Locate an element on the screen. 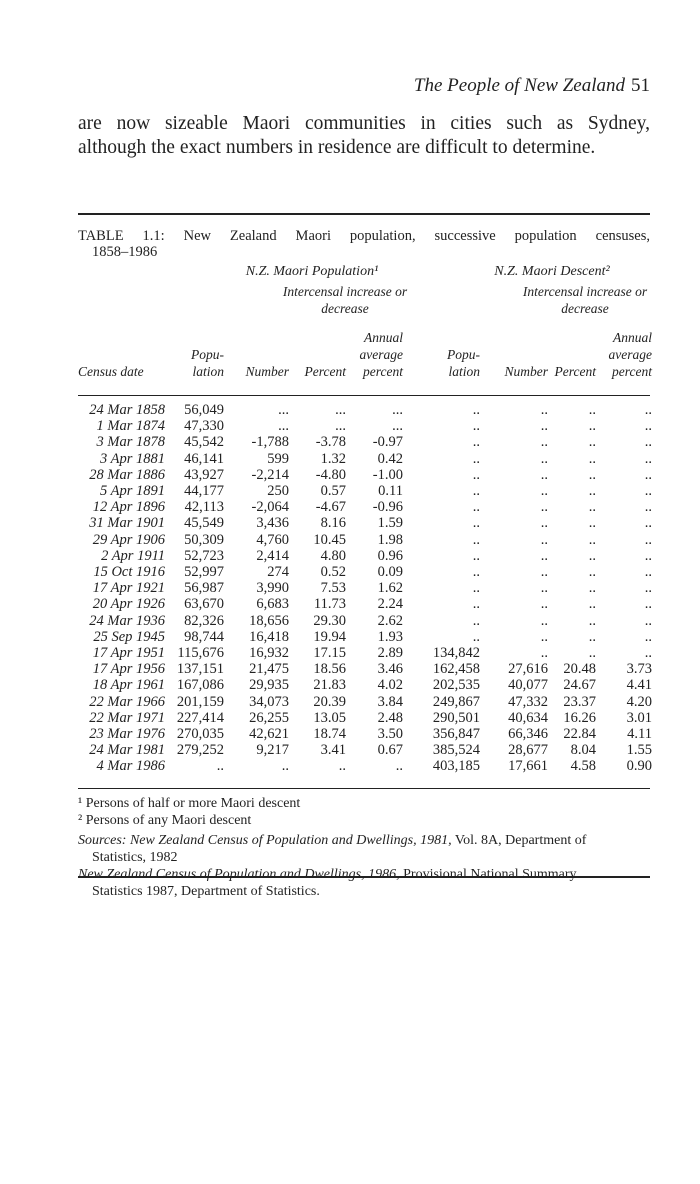 The height and width of the screenshot is (1184, 700). cell: 385,524 is located at coordinates (456, 750).